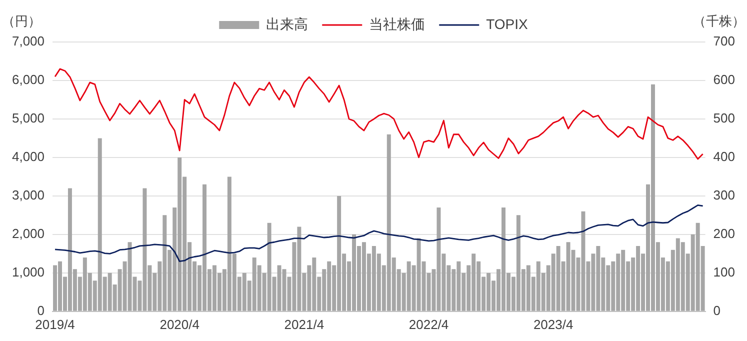 This screenshot has width=747, height=341. What do you see at coordinates (180, 324) in the screenshot?
I see `x-tick-label: 2020/4` at bounding box center [180, 324].